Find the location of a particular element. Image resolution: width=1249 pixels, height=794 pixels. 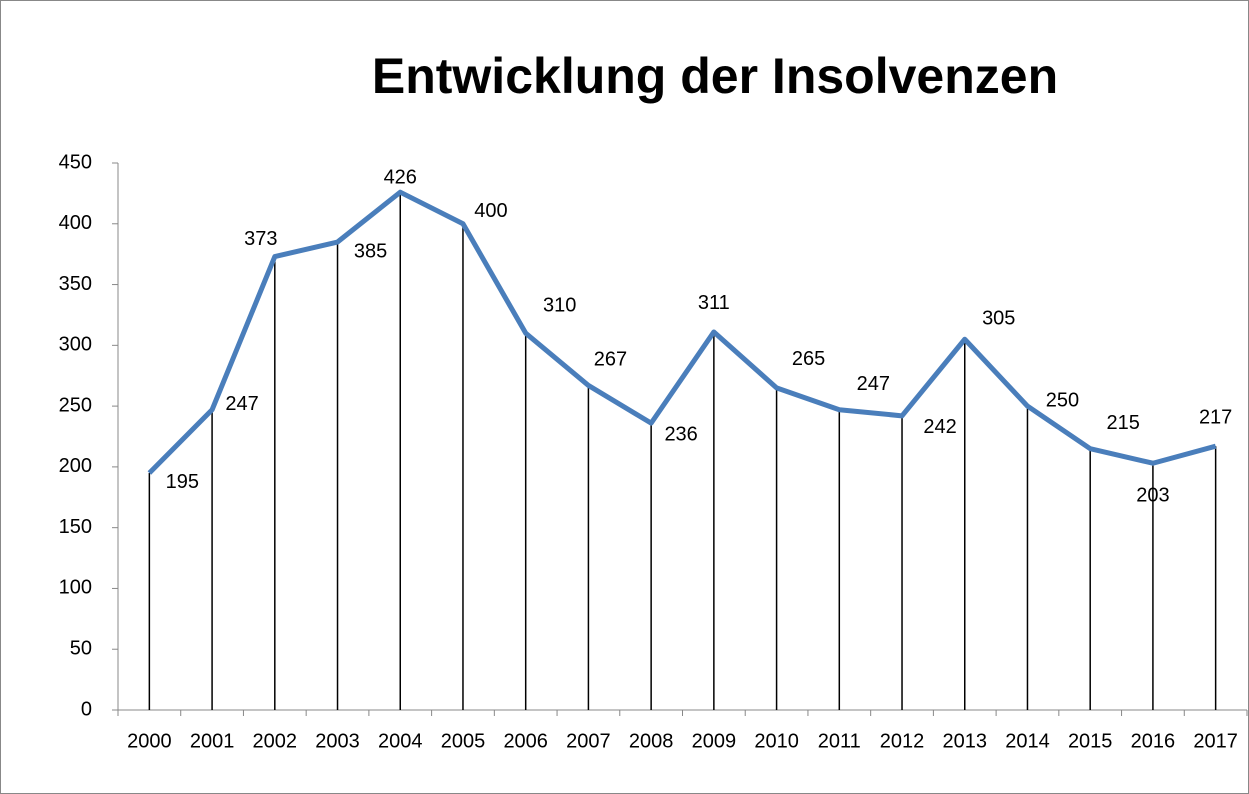

data-label: 310 is located at coordinates (559, 305).